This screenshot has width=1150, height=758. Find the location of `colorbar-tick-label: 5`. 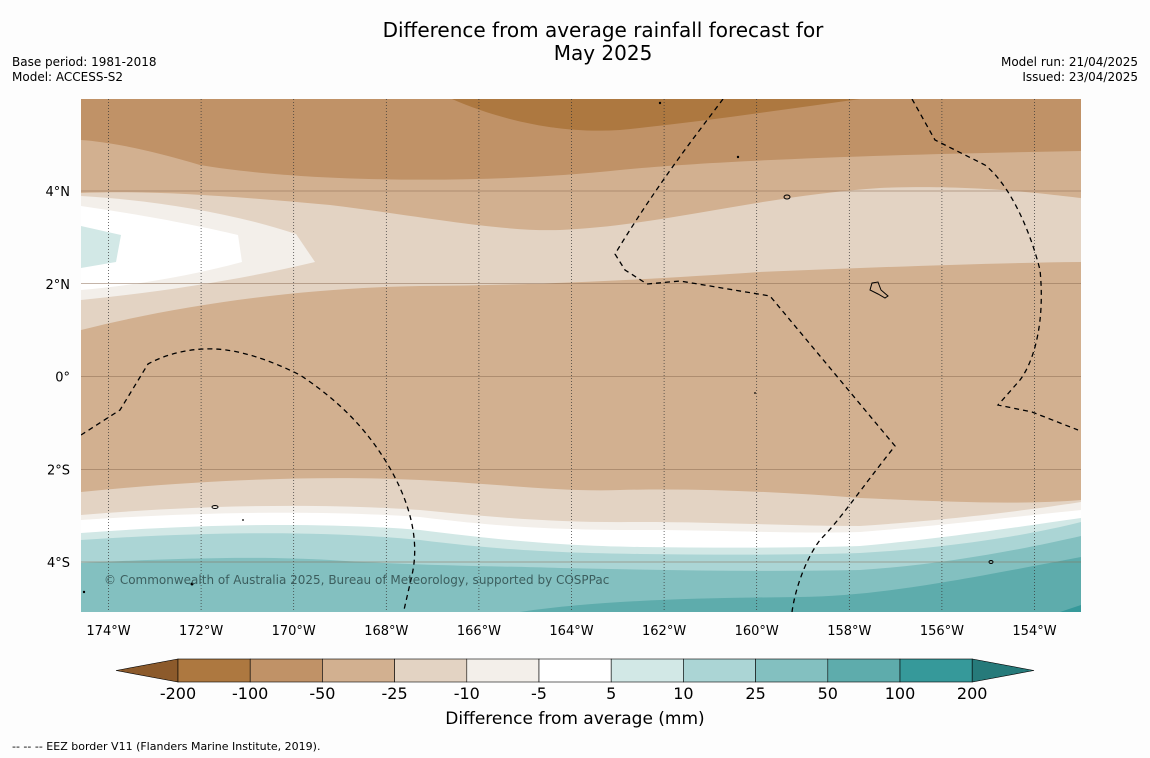

colorbar-tick-label: 5 is located at coordinates (611, 693).